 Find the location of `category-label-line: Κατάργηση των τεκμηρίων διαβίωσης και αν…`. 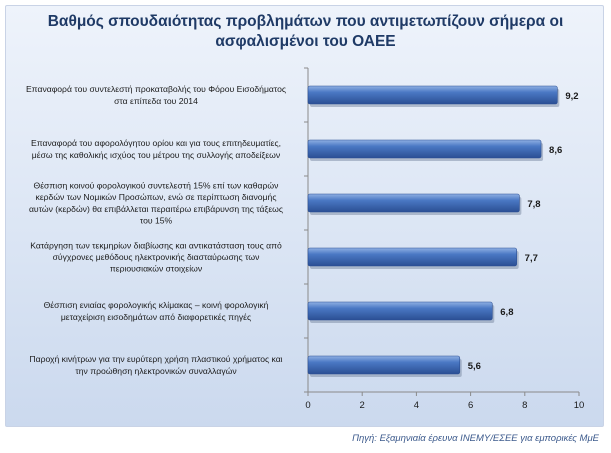

category-label-line: Κατάργηση των τεκμηρίων διαβίωσης και αν… is located at coordinates (156, 245).